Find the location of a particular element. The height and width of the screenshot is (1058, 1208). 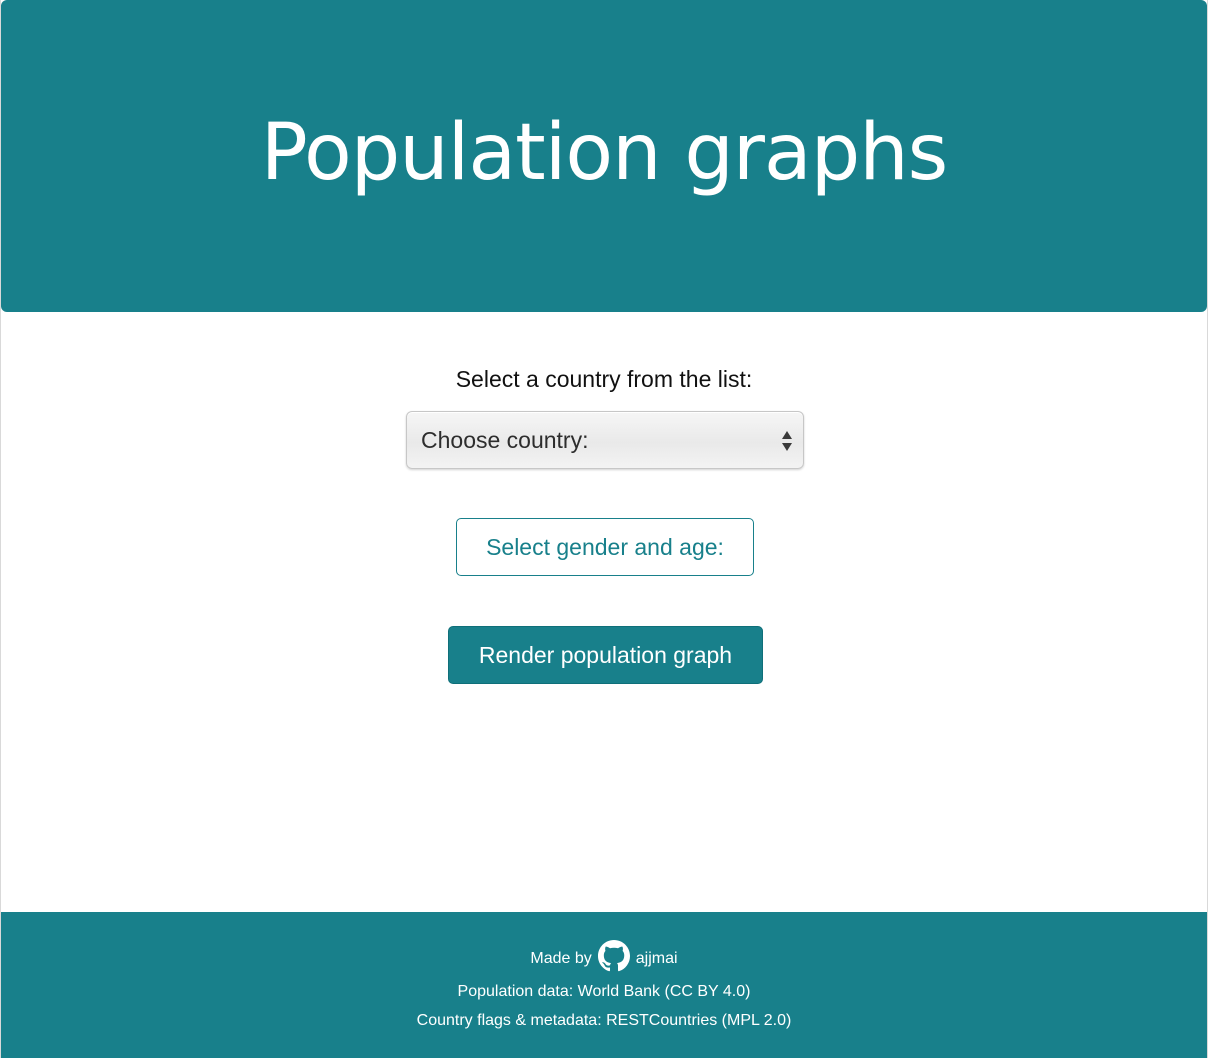

country-select-value: Choose country: is located at coordinates (505, 439).